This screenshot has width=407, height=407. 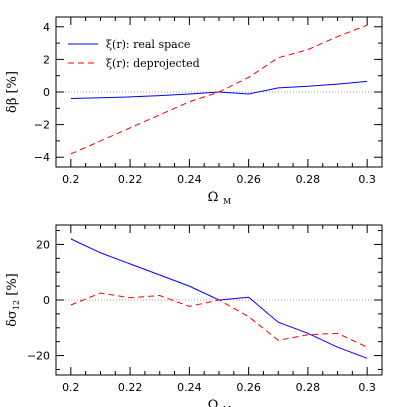 I want to click on y-tick-label: −4, so click(x=42, y=157).